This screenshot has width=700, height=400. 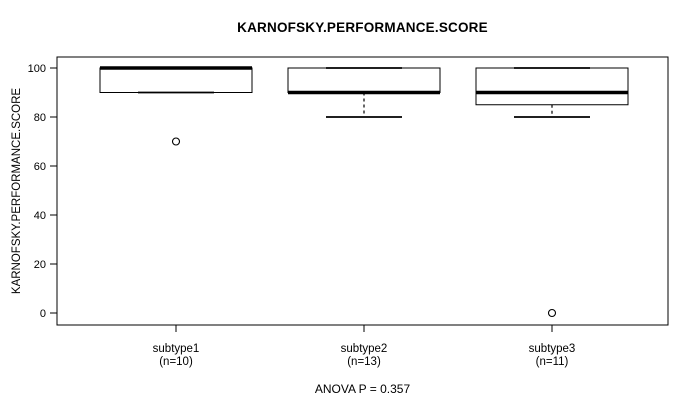 What do you see at coordinates (176, 362) in the screenshot?
I see `category-count-label: (n=10)` at bounding box center [176, 362].